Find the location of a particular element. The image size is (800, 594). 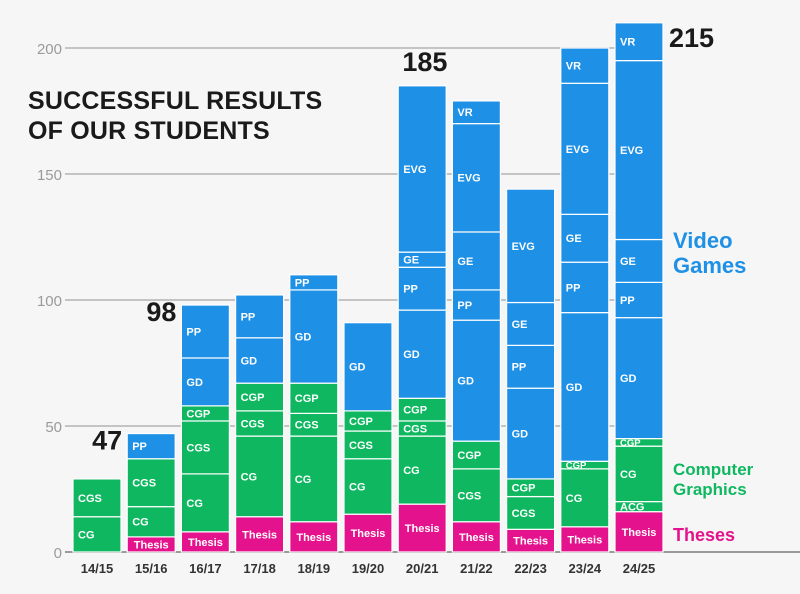

x-tick-label: 18/19 is located at coordinates (314, 568).